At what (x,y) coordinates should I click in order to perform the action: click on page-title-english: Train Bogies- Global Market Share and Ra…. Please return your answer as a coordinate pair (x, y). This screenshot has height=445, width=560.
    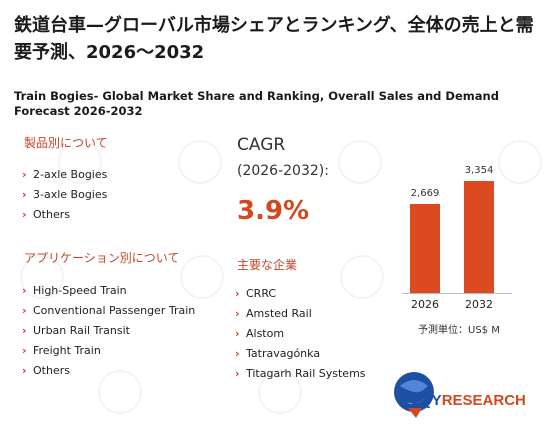
    Looking at the image, I should click on (256, 103).